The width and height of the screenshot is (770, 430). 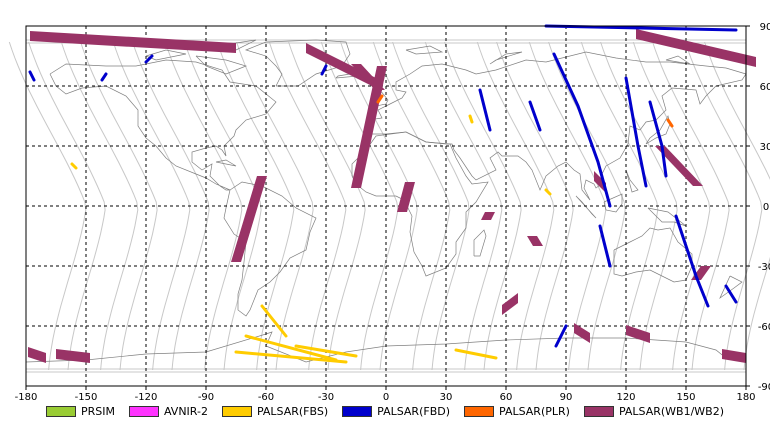 I want to click on legend-item: PRSIM, so click(x=80, y=411).